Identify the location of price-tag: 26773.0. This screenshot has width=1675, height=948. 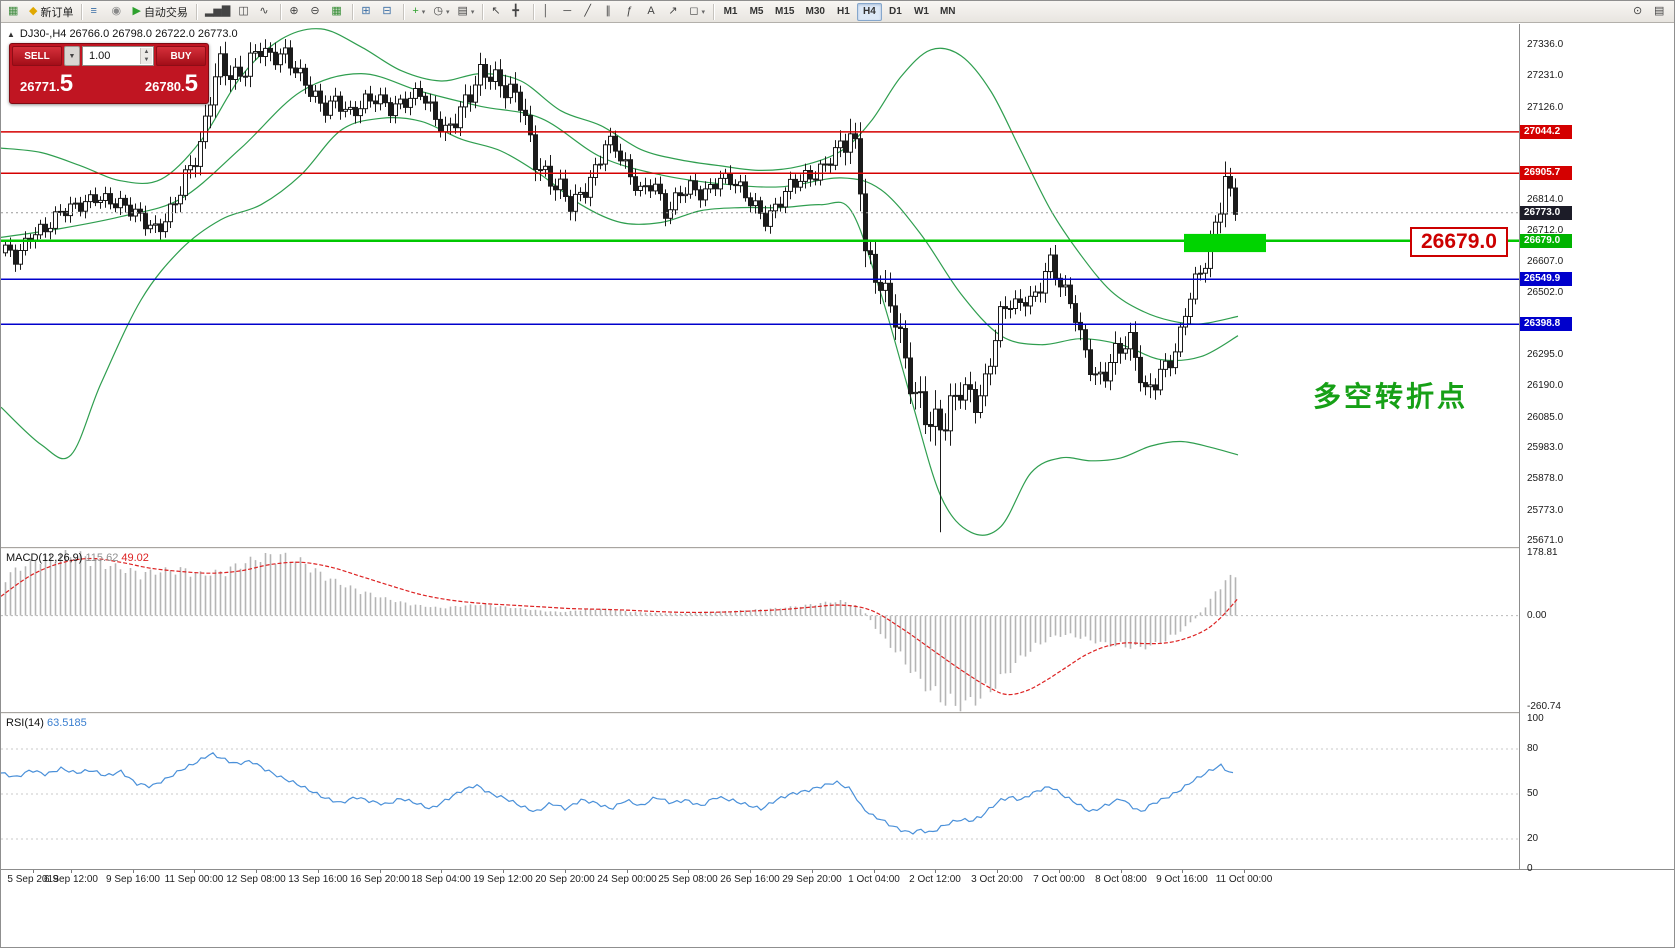
(1546, 213).